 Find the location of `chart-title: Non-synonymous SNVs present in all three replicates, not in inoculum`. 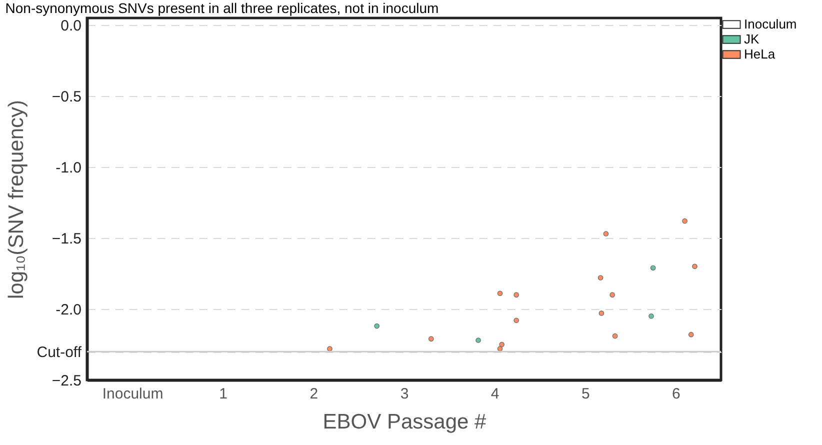

chart-title: Non-synonymous SNVs present in all three replicates, not in inoculum is located at coordinates (222, 8).